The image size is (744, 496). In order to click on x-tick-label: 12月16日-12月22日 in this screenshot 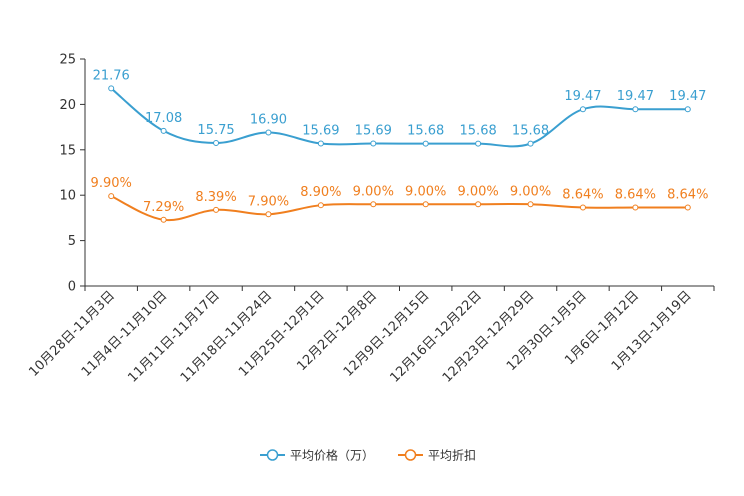, I will do `click(435, 336)`.